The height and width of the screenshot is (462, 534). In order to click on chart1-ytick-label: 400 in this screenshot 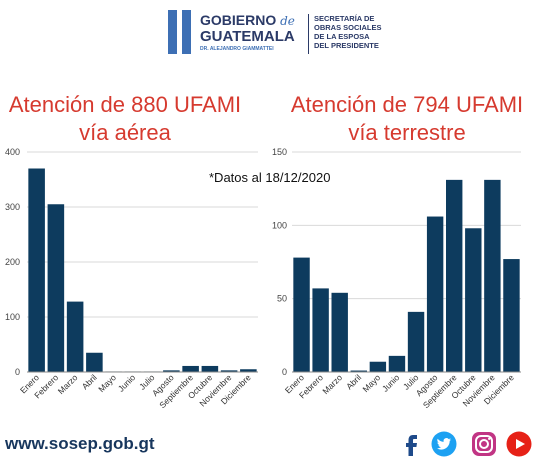, I will do `click(12, 152)`.